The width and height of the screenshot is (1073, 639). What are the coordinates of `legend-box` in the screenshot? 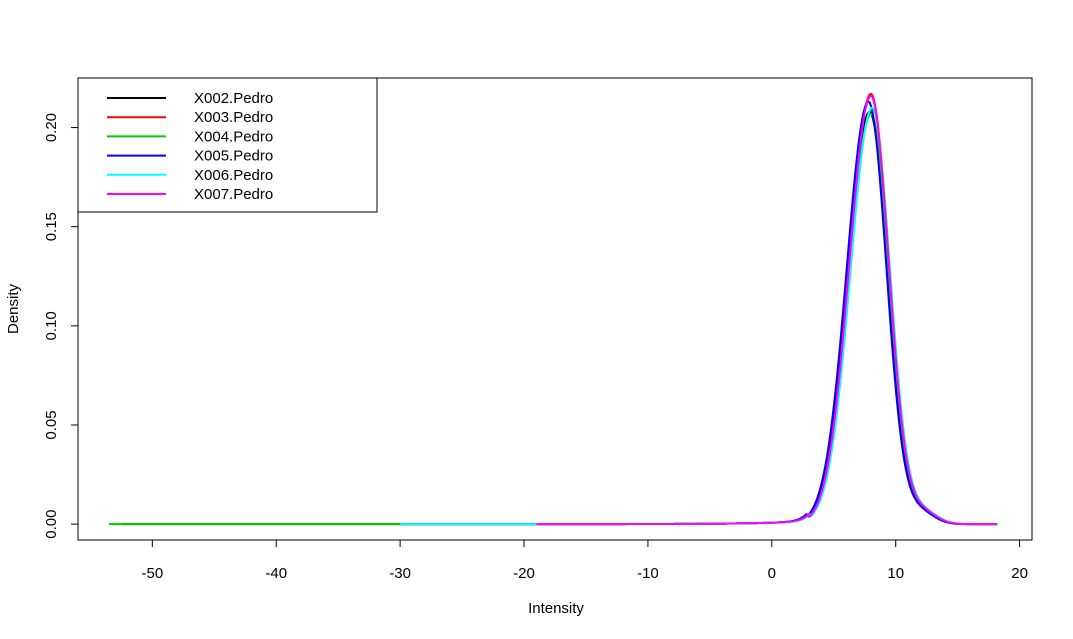 It's located at (227, 145).